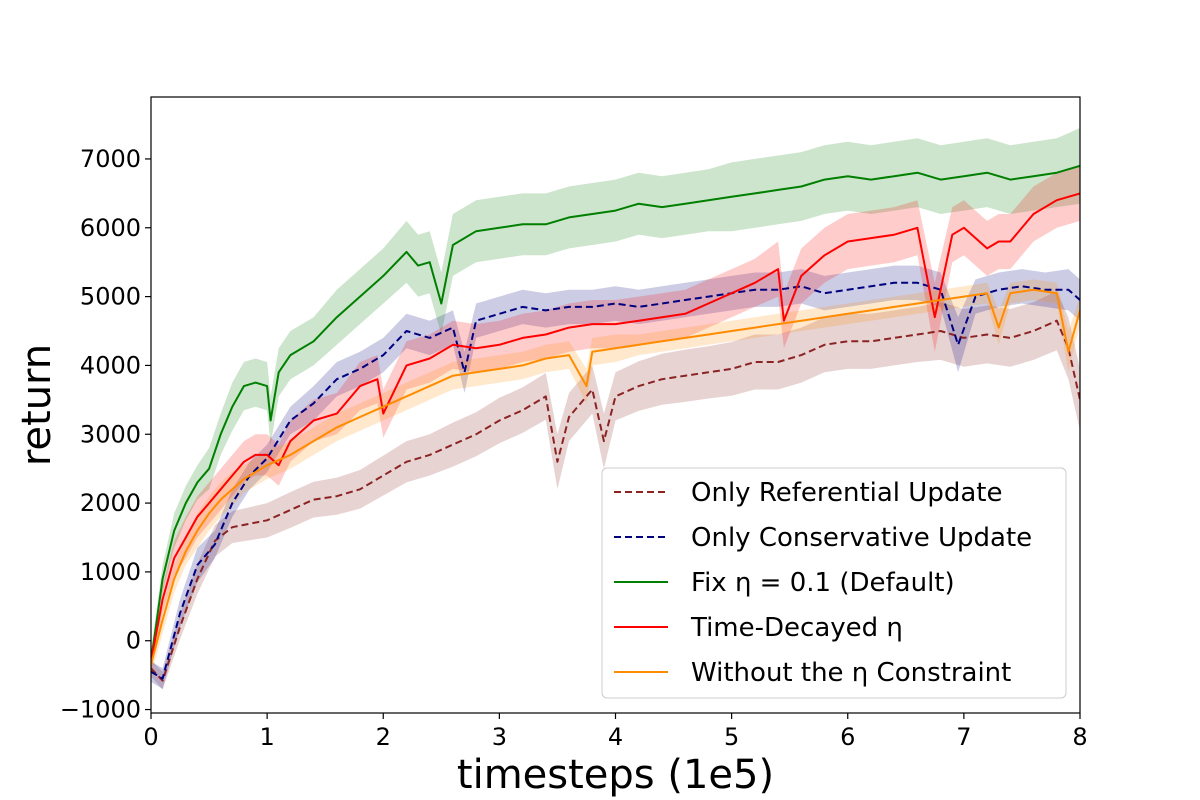 Image resolution: width=1200 pixels, height=800 pixels. I want to click on y-tick-label: 3000, so click(110, 434).